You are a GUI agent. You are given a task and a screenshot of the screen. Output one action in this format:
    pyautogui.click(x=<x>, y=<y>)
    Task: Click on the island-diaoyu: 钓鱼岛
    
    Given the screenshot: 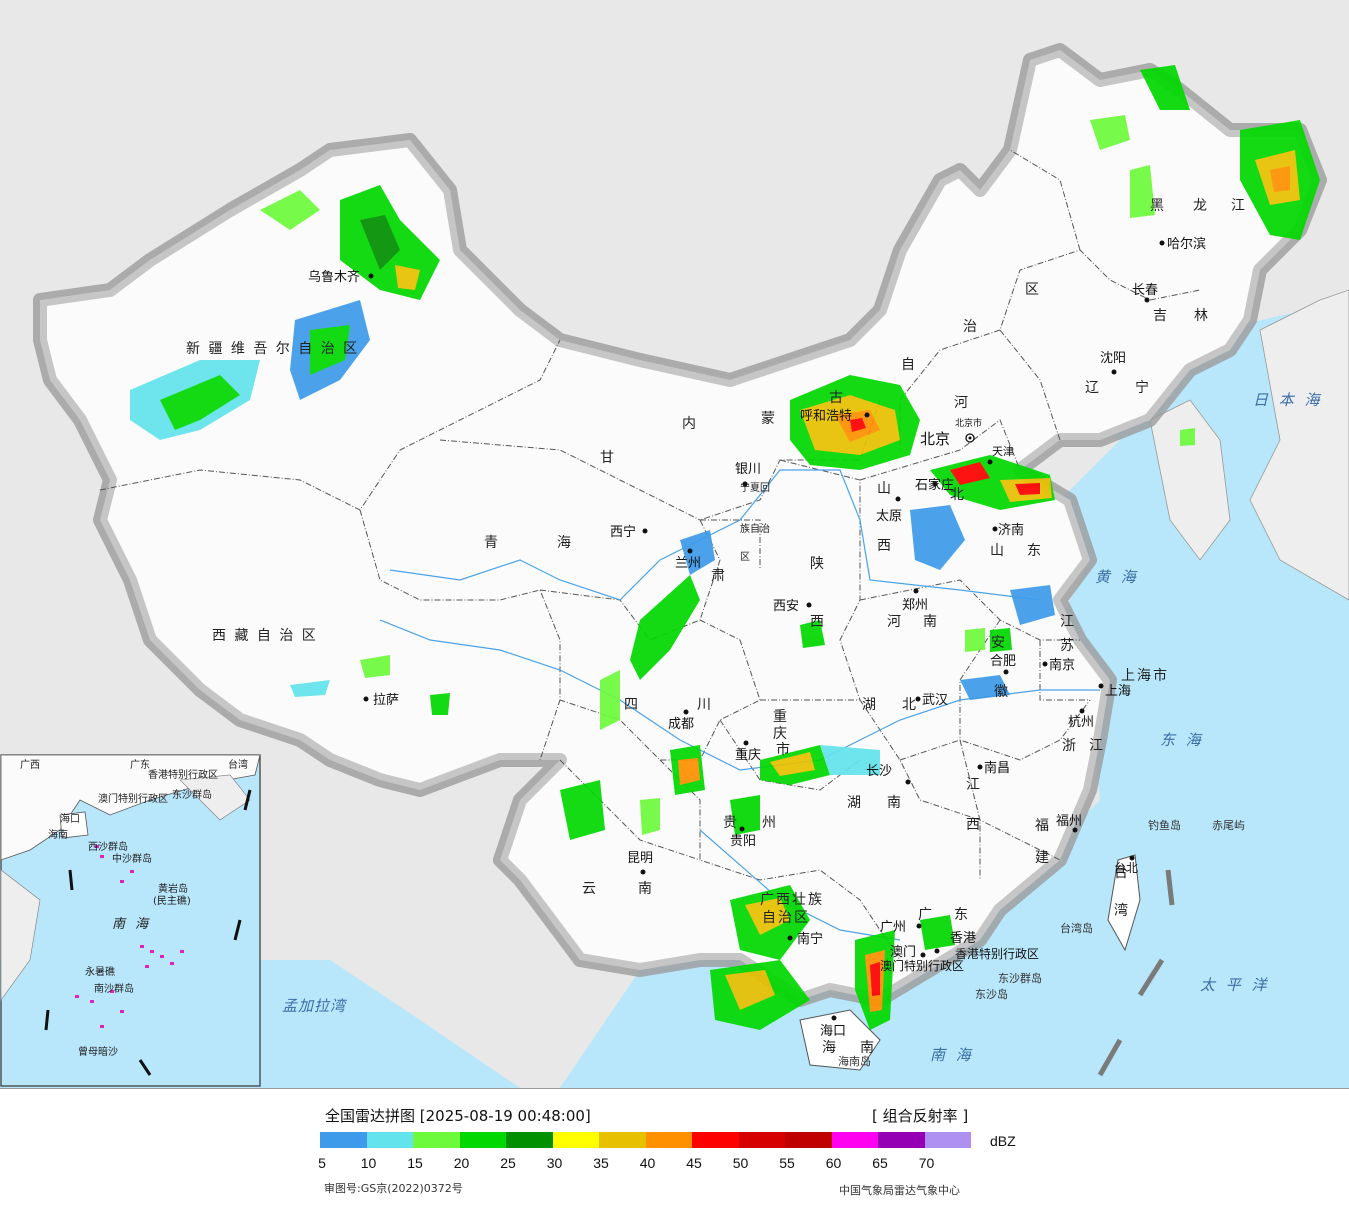 What is the action you would take?
    pyautogui.click(x=1164, y=825)
    